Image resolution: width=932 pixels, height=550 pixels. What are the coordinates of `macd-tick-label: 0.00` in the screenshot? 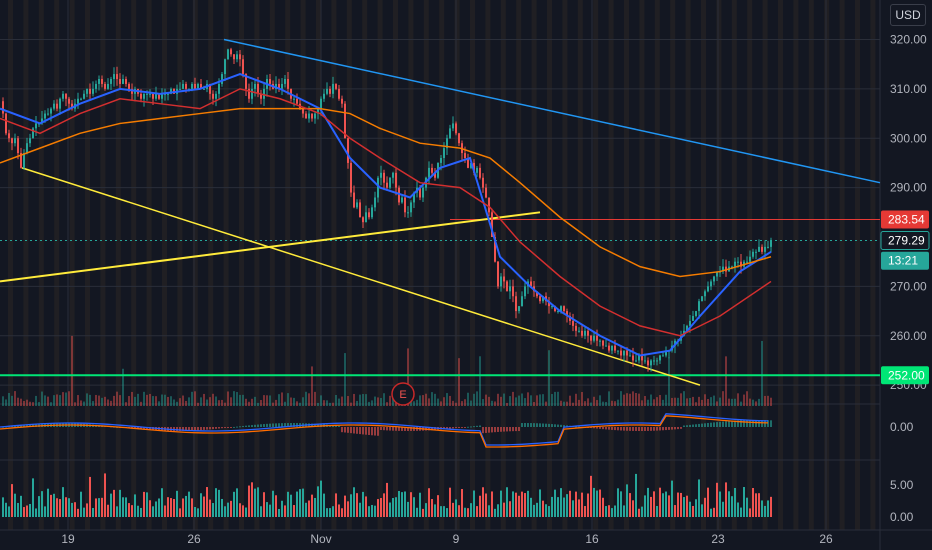 It's located at (902, 427).